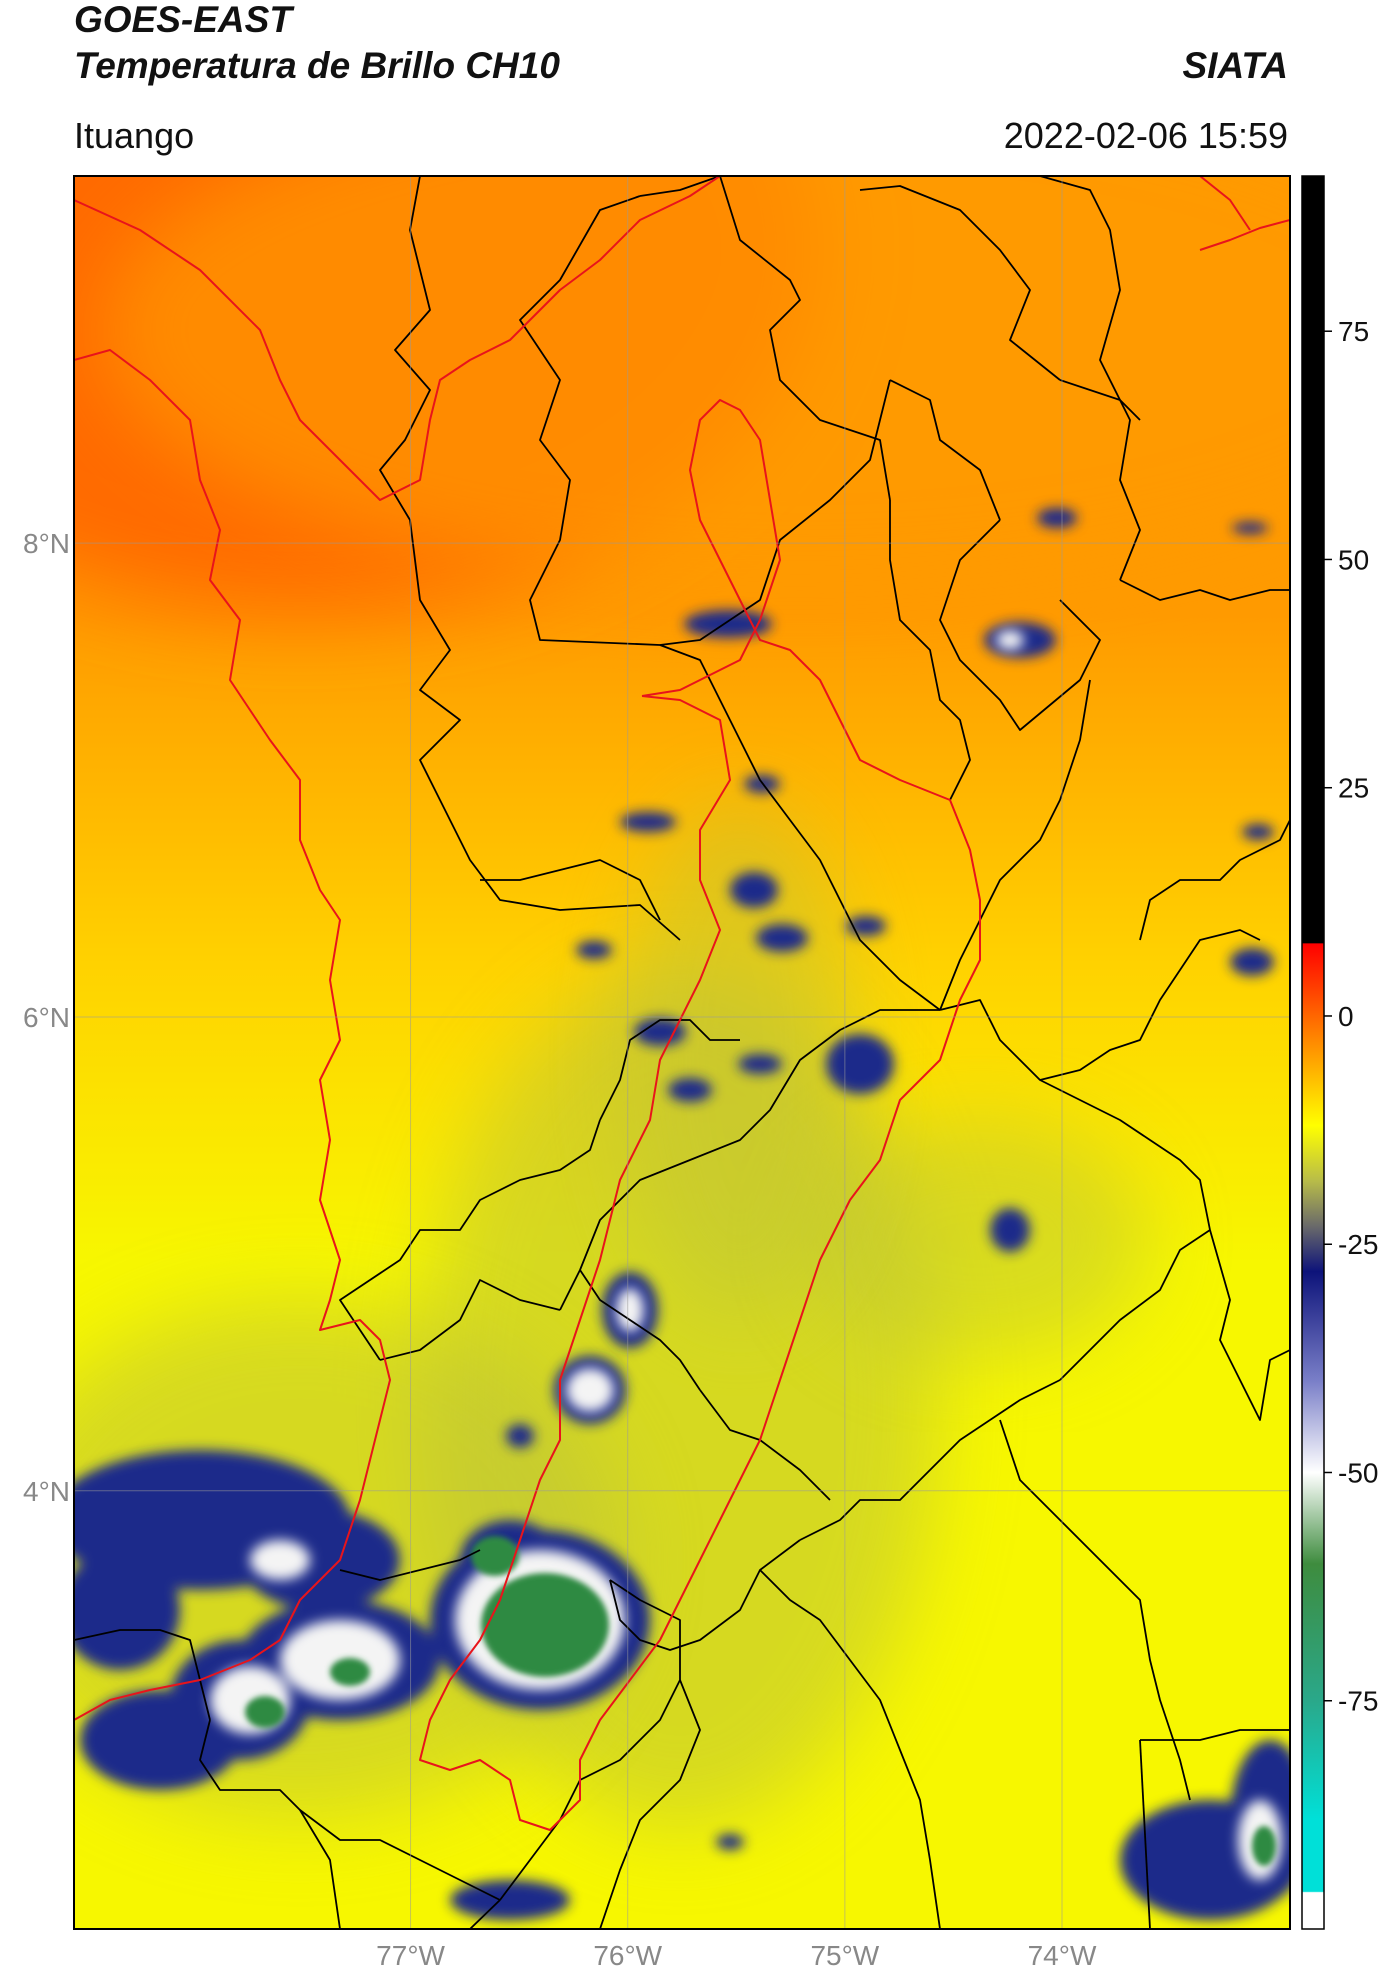  Describe the element at coordinates (736, 1955) in the screenshot. I see `longitude-labels: 77°W 76°W 75°W 74°W` at that location.